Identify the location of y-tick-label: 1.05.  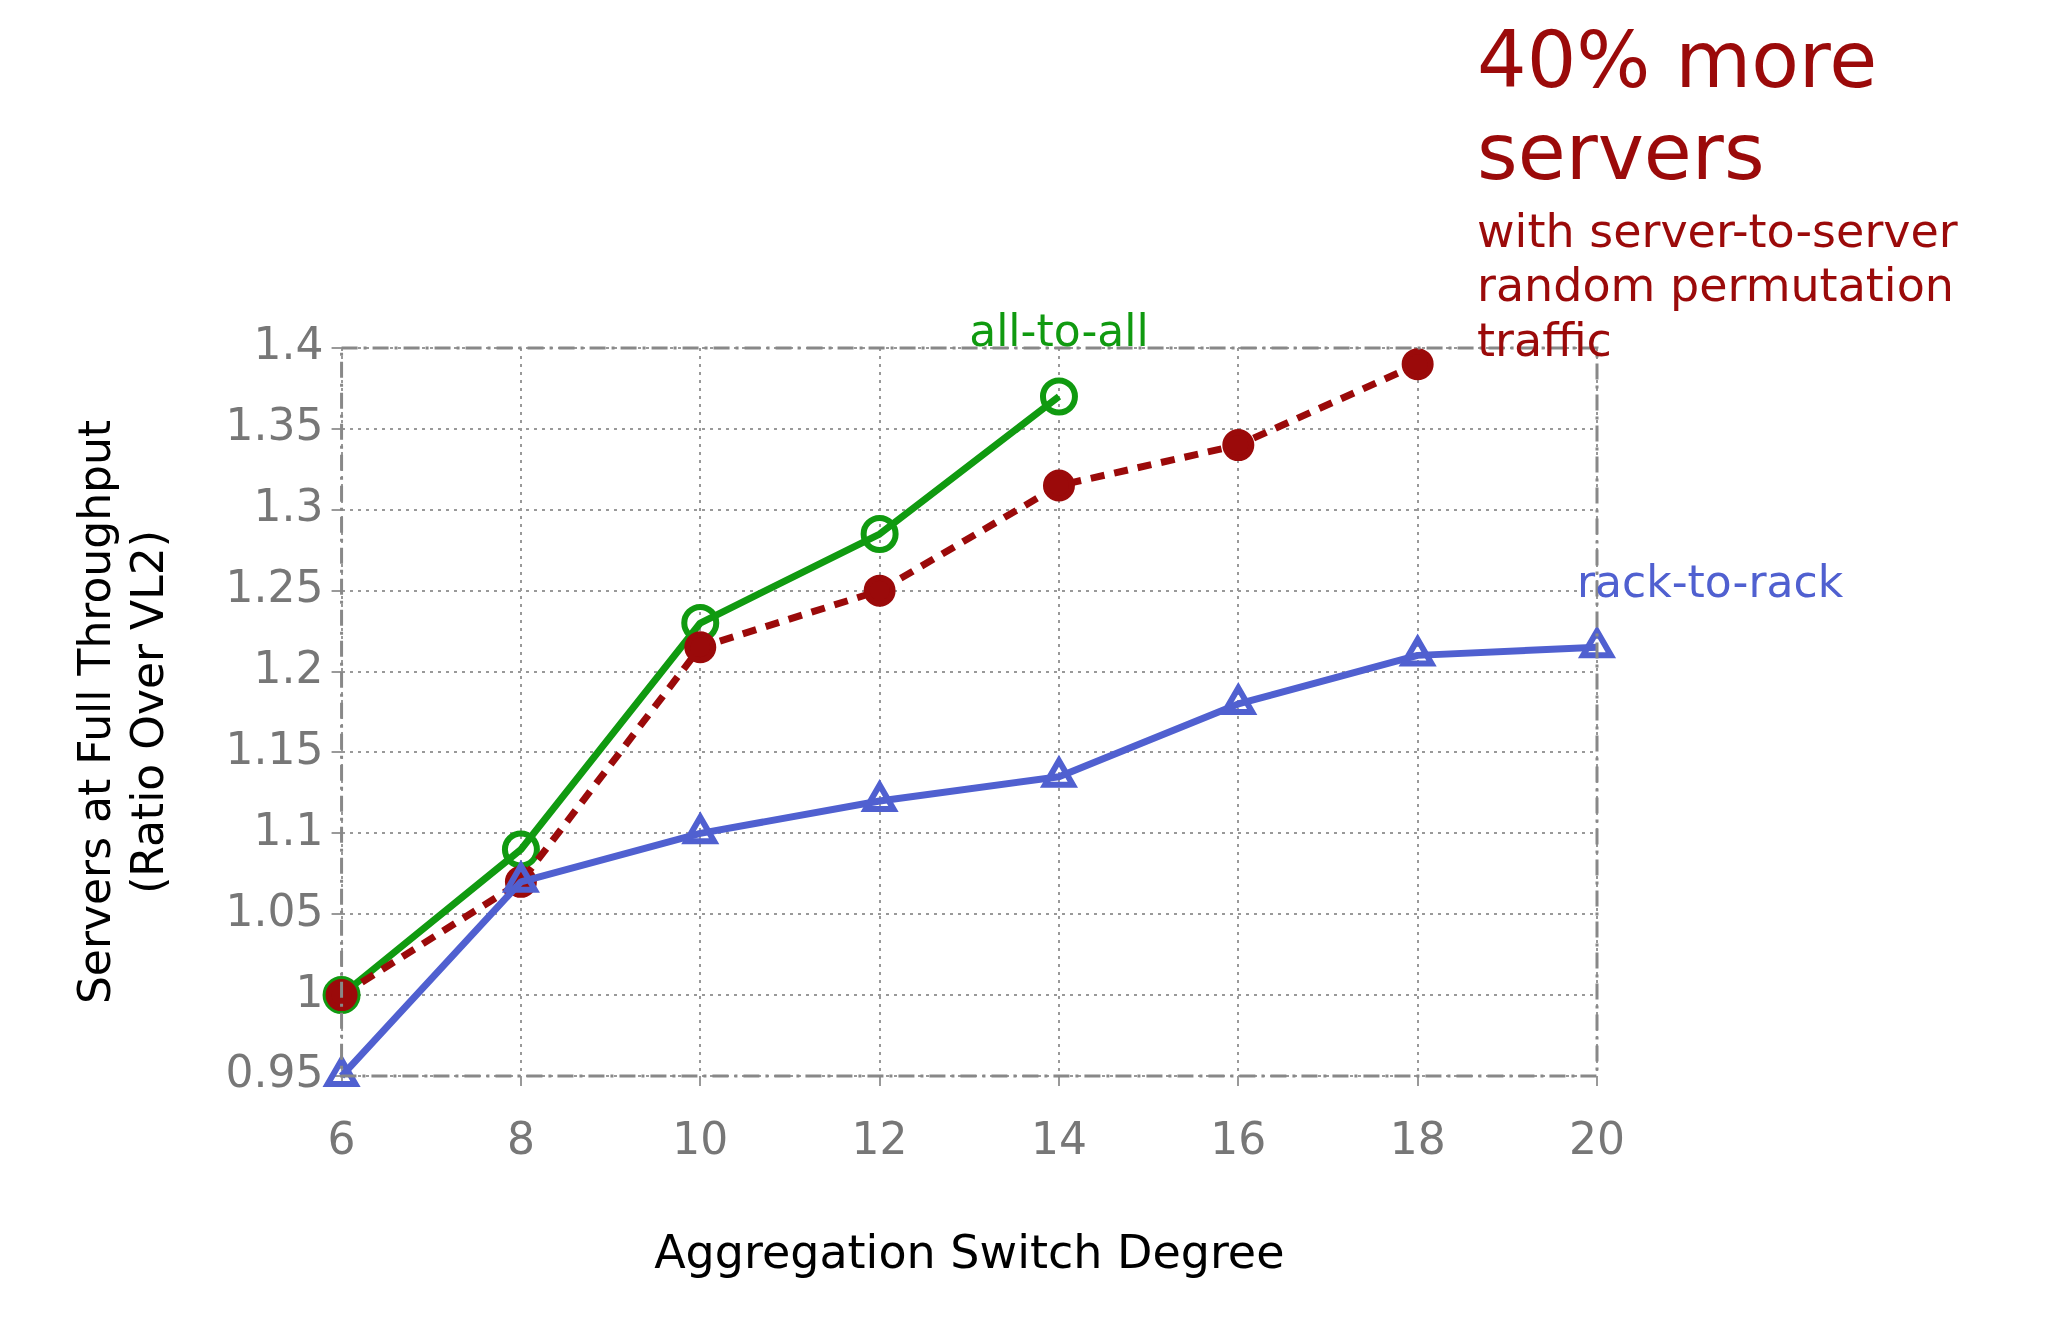
(274, 910).